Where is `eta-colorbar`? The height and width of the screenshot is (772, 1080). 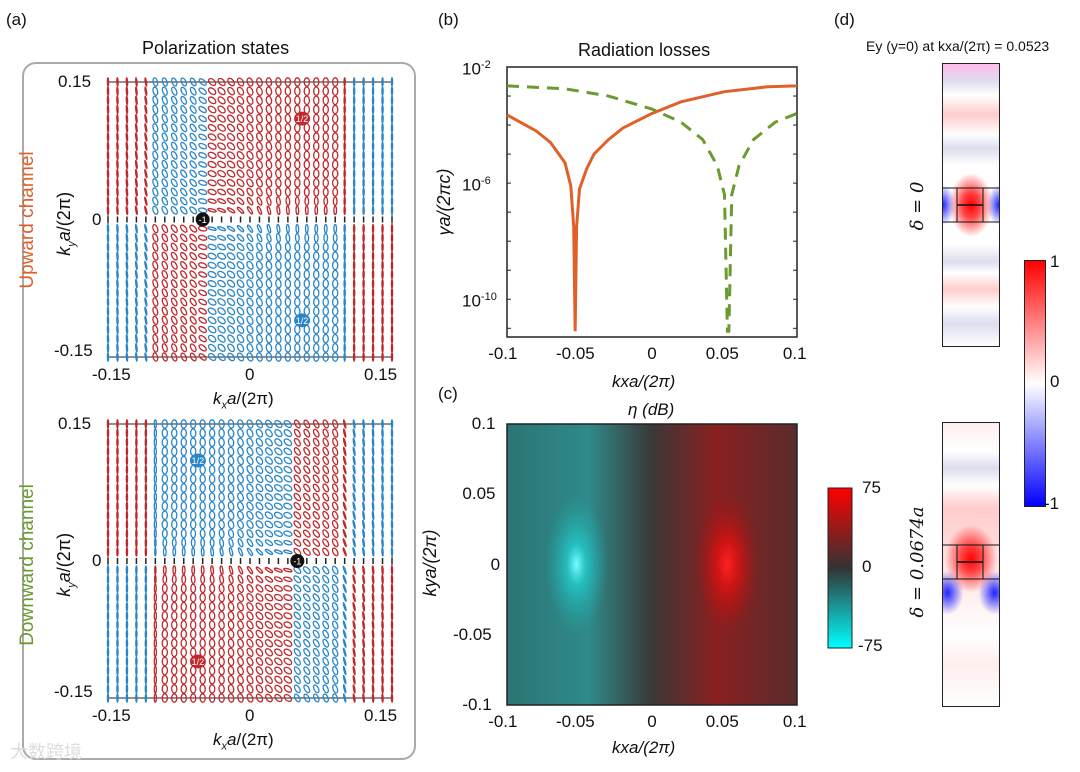 eta-colorbar is located at coordinates (840, 568).